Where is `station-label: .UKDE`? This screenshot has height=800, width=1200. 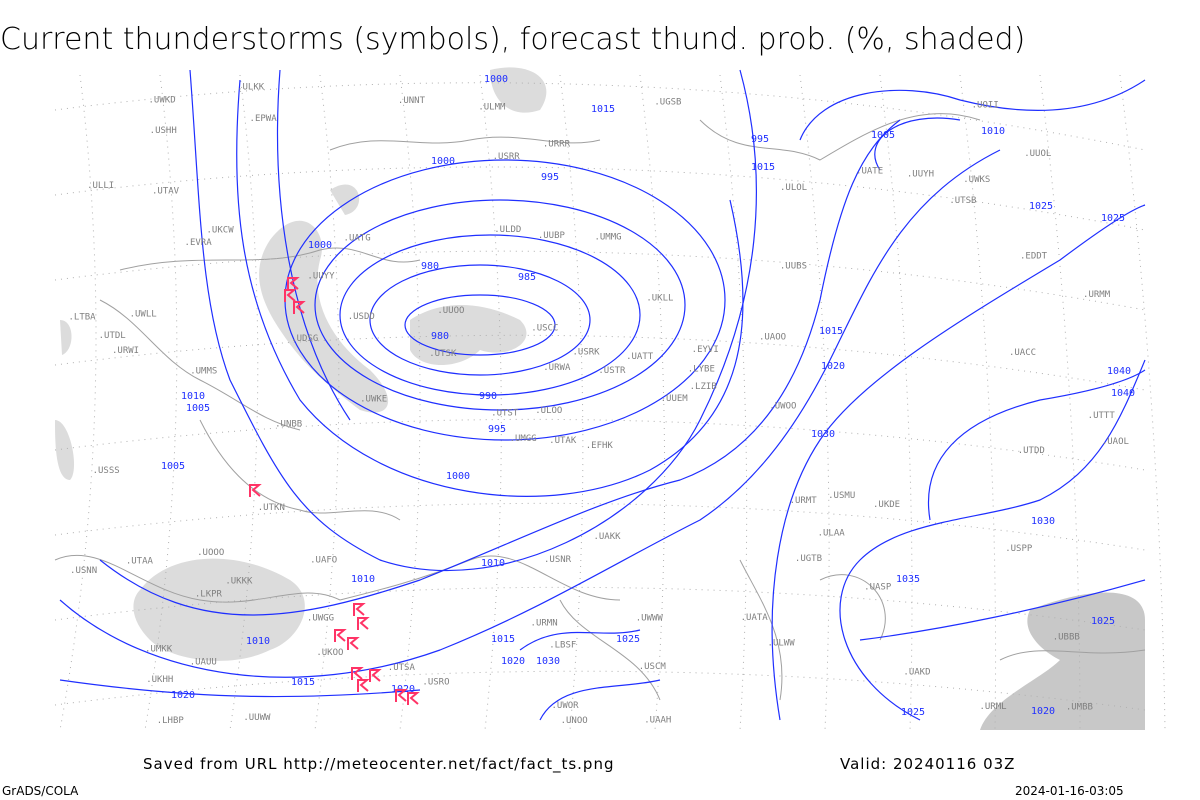
station-label: .UKDE is located at coordinates (886, 505).